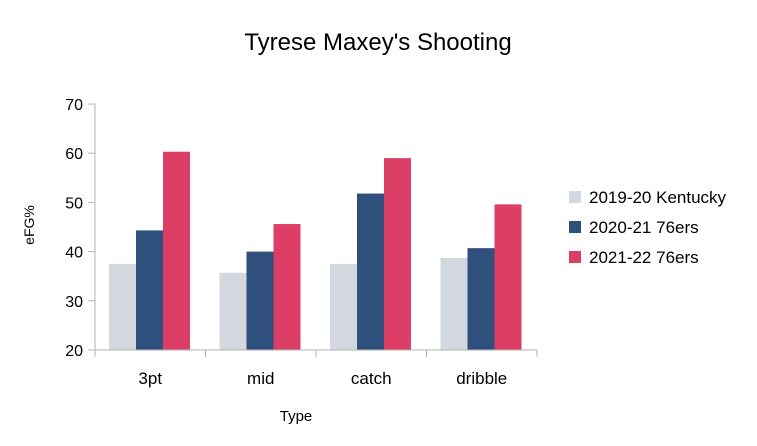 The image size is (757, 446). Describe the element at coordinates (377, 42) in the screenshot. I see `chart-title: Tyrese Maxey's Shooting` at that location.